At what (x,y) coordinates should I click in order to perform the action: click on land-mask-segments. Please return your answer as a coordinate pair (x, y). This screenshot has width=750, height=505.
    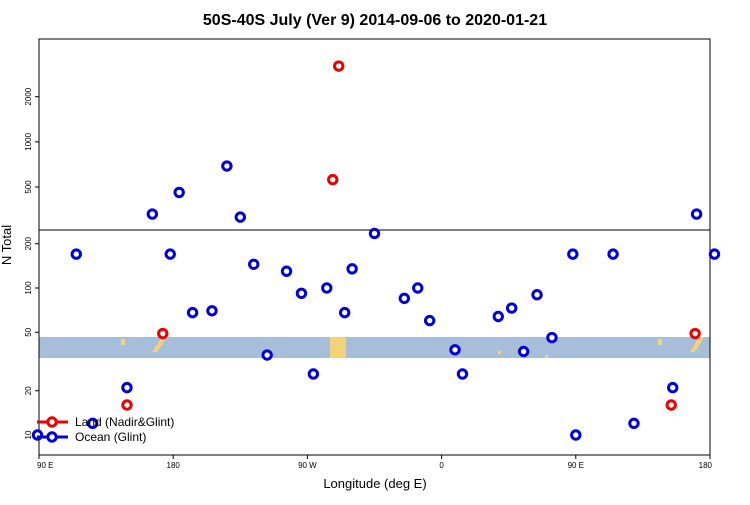
    Looking at the image, I should click on (412, 347).